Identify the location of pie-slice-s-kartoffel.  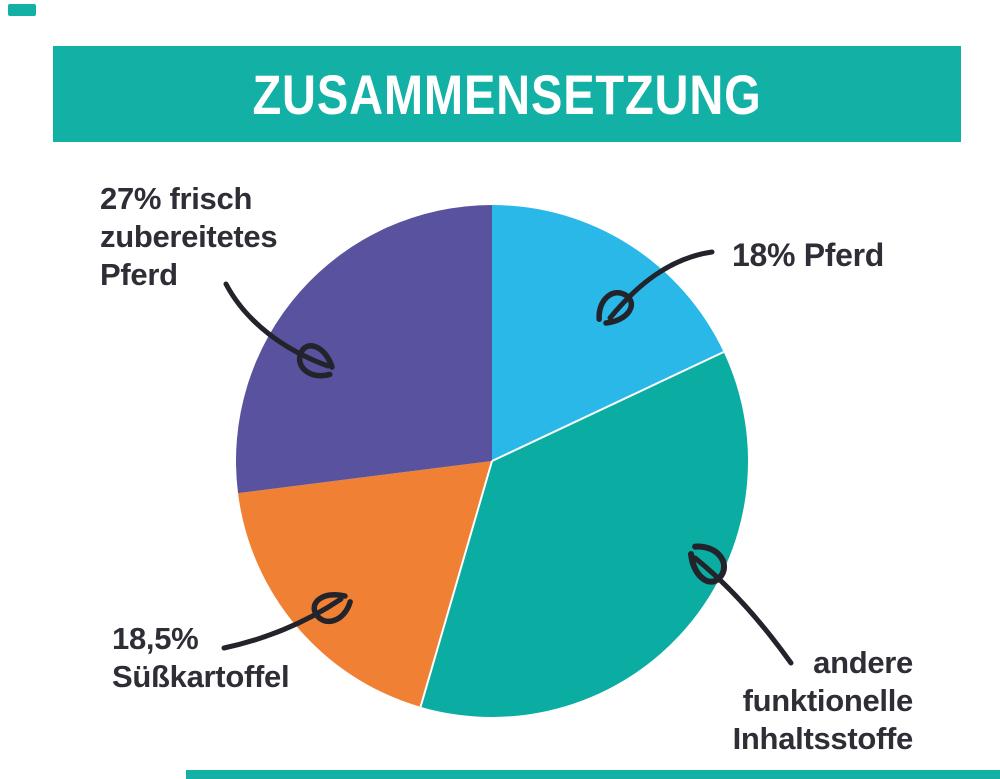
(365, 584).